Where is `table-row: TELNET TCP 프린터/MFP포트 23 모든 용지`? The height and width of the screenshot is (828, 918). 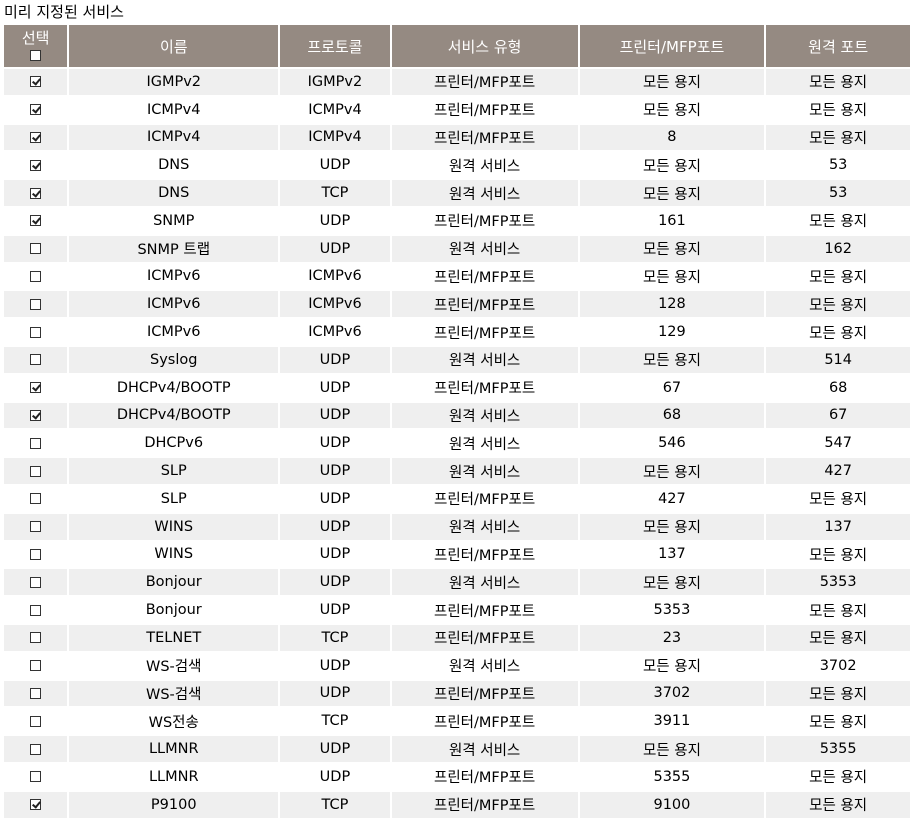 table-row: TELNET TCP 프린터/MFP포트 23 모든 용지 is located at coordinates (457, 637).